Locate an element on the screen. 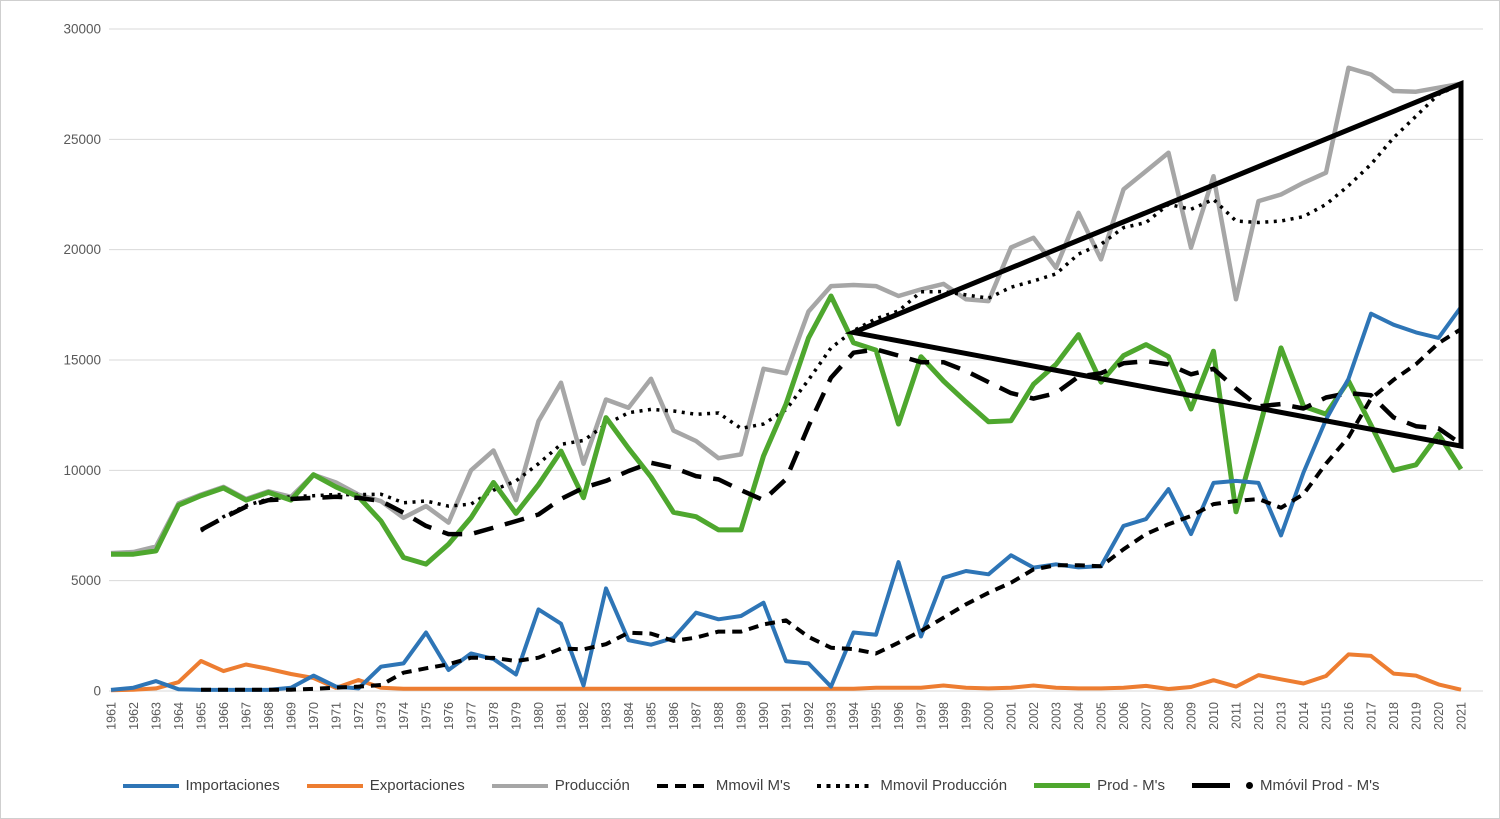 This screenshot has width=1500, height=819. x-axis-year-label: 1988 is located at coordinates (719, 716).